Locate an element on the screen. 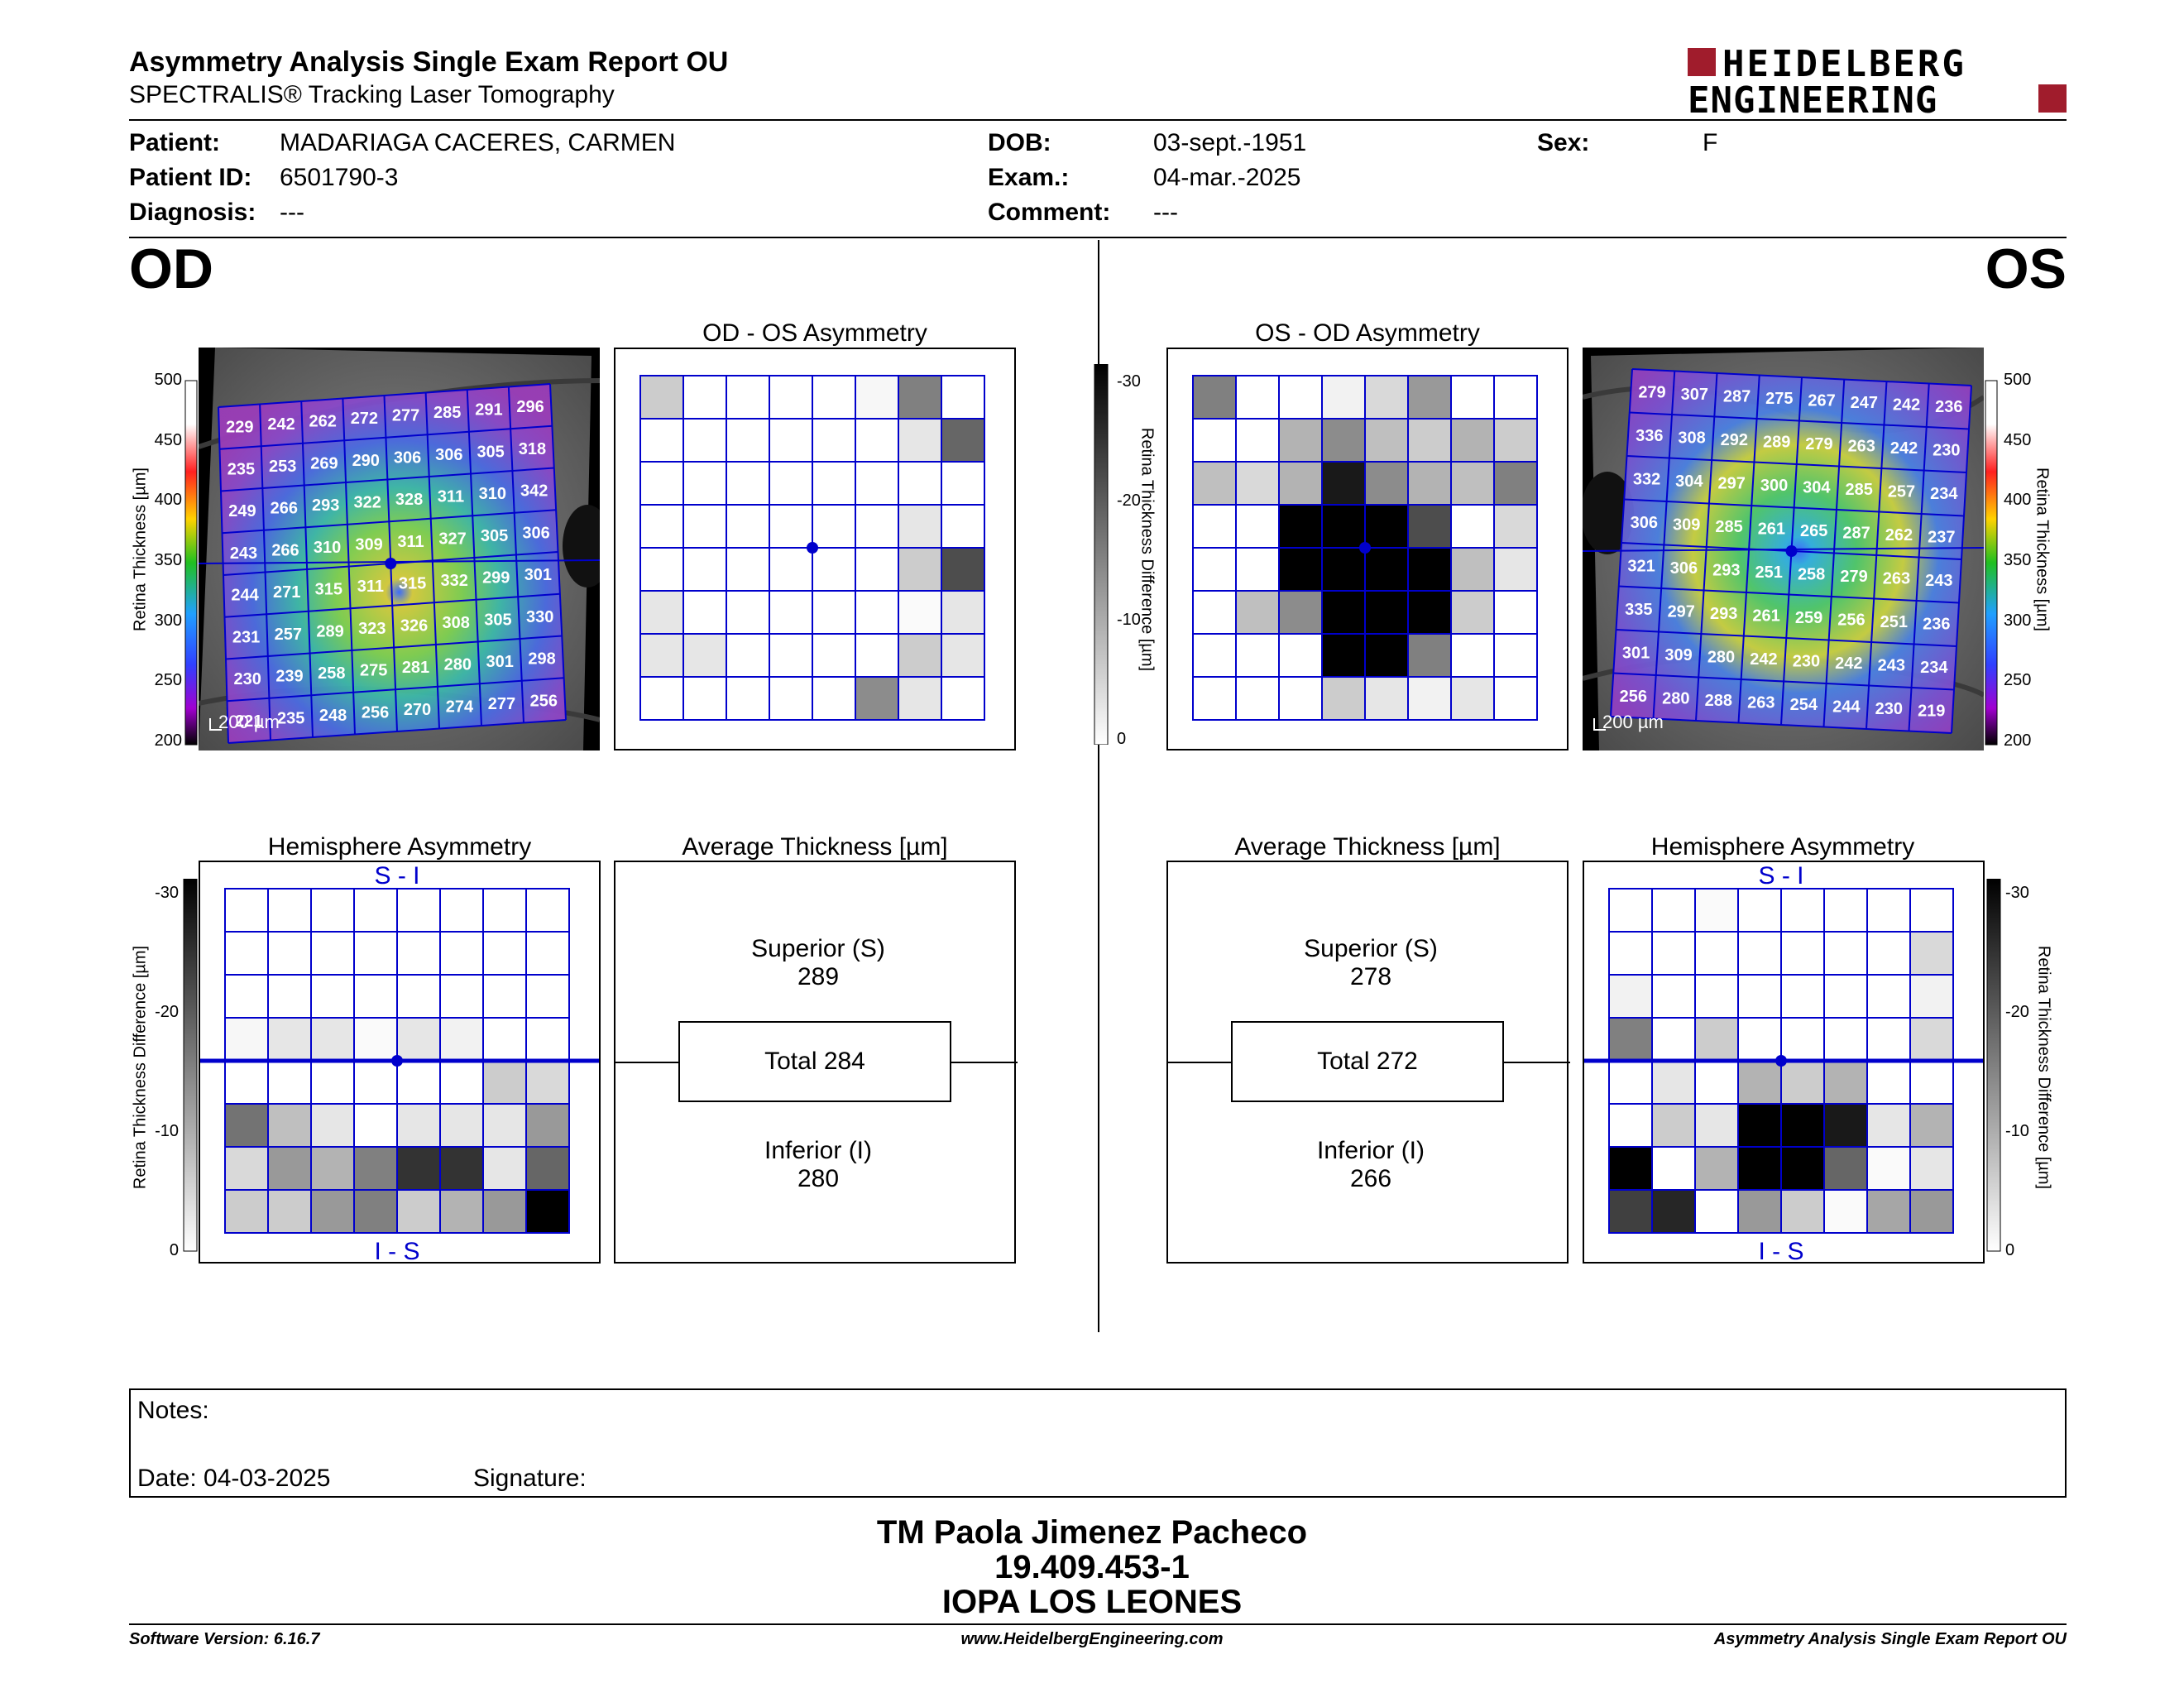  os-total-box: Total 272 is located at coordinates (1367, 1061).